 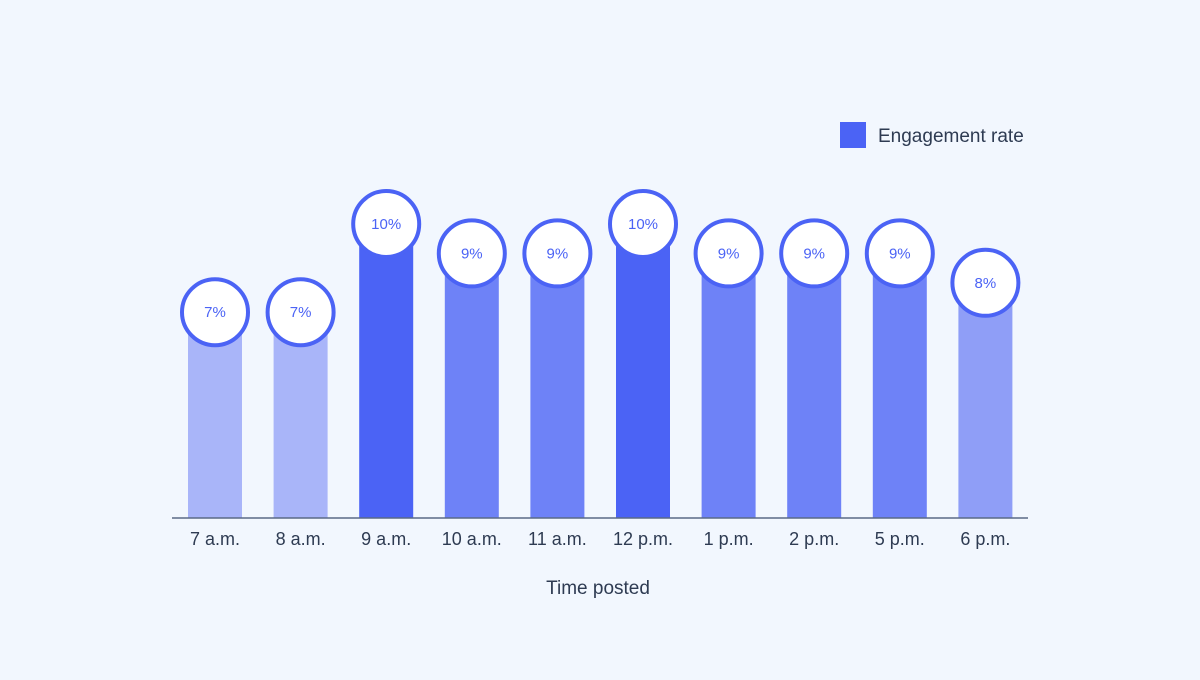 What do you see at coordinates (814, 539) in the screenshot?
I see `x-tick-label: 2 p.m.` at bounding box center [814, 539].